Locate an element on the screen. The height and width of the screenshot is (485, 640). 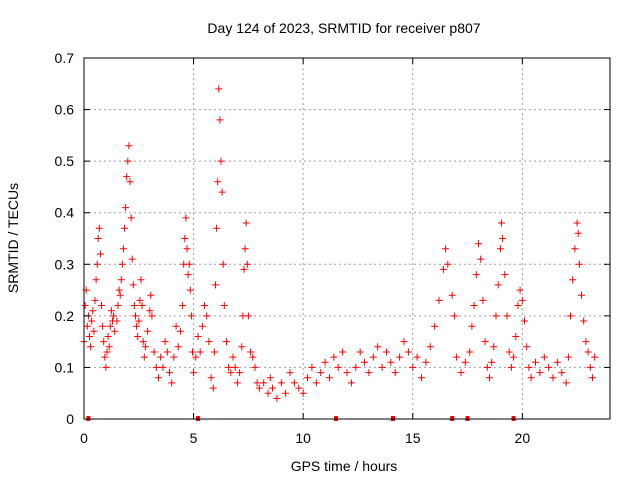
y-tick-label: 0.7 is located at coordinates (65, 58).